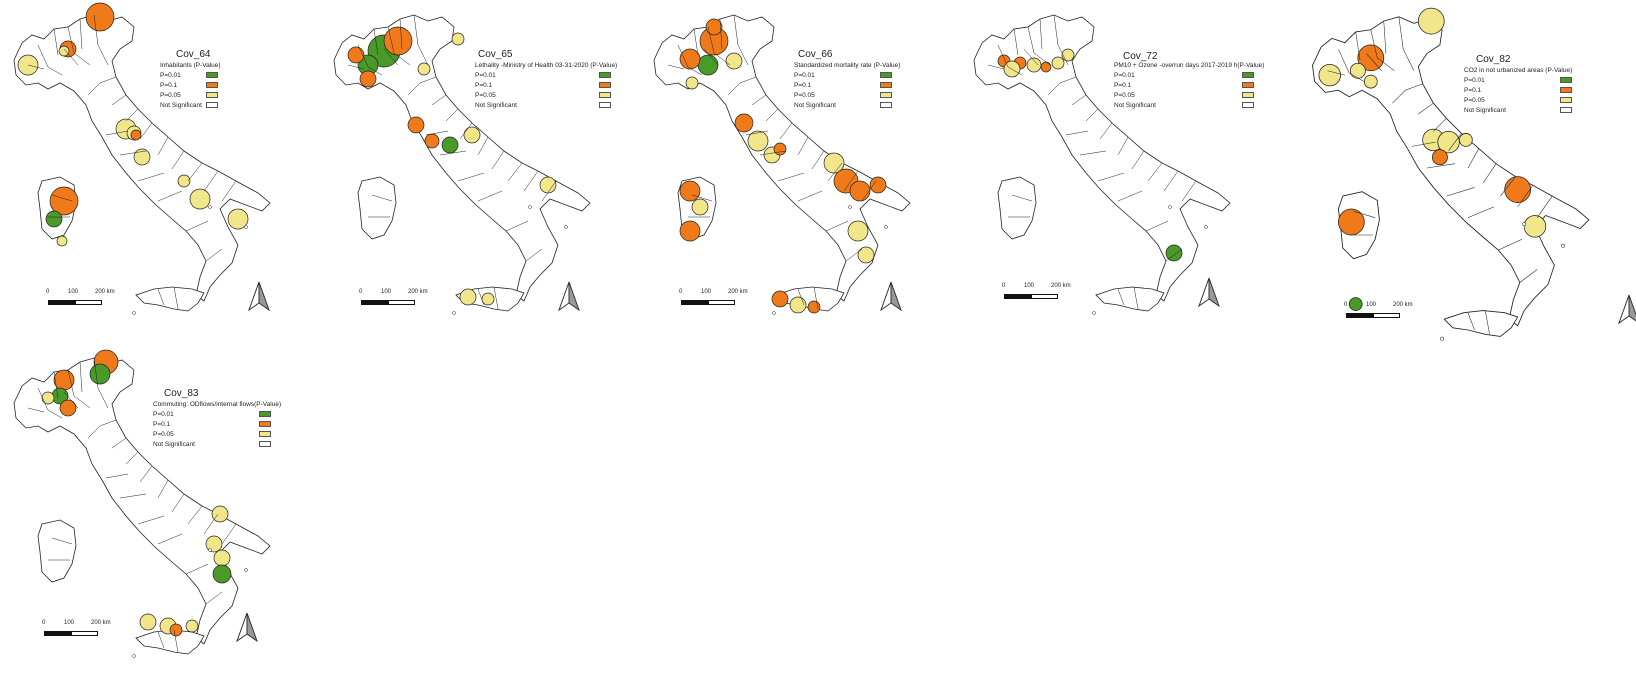 The width and height of the screenshot is (1636, 673). Describe the element at coordinates (142, 501) in the screenshot. I see `mainland-outline` at that location.